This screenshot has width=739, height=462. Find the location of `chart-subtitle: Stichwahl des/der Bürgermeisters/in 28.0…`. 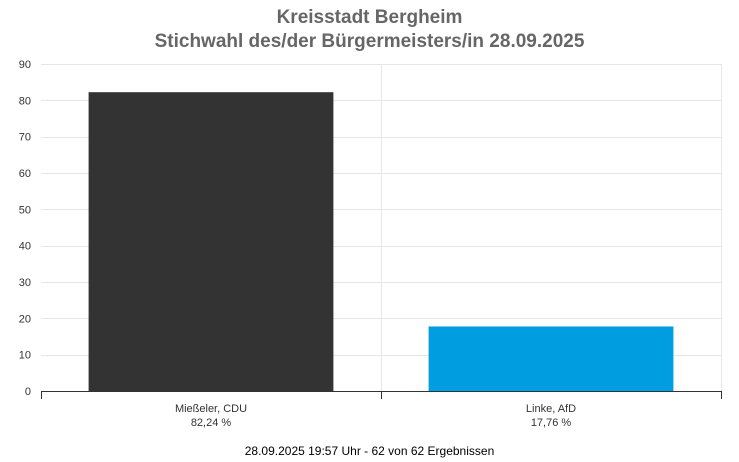

chart-subtitle: Stichwahl des/der Bürgermeisters/in 28.0… is located at coordinates (369, 41).